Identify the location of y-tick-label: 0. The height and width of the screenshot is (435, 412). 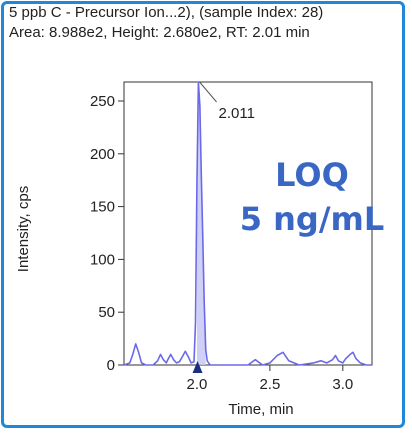
(111, 365).